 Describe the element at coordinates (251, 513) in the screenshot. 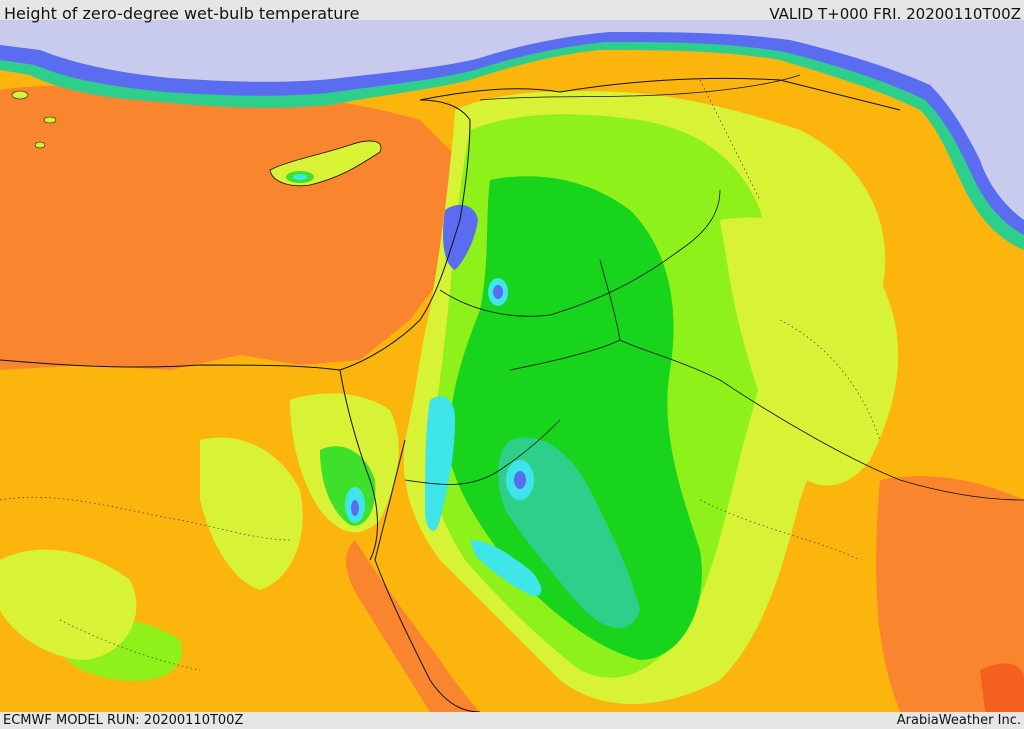

I see `egypt-lime` at that location.